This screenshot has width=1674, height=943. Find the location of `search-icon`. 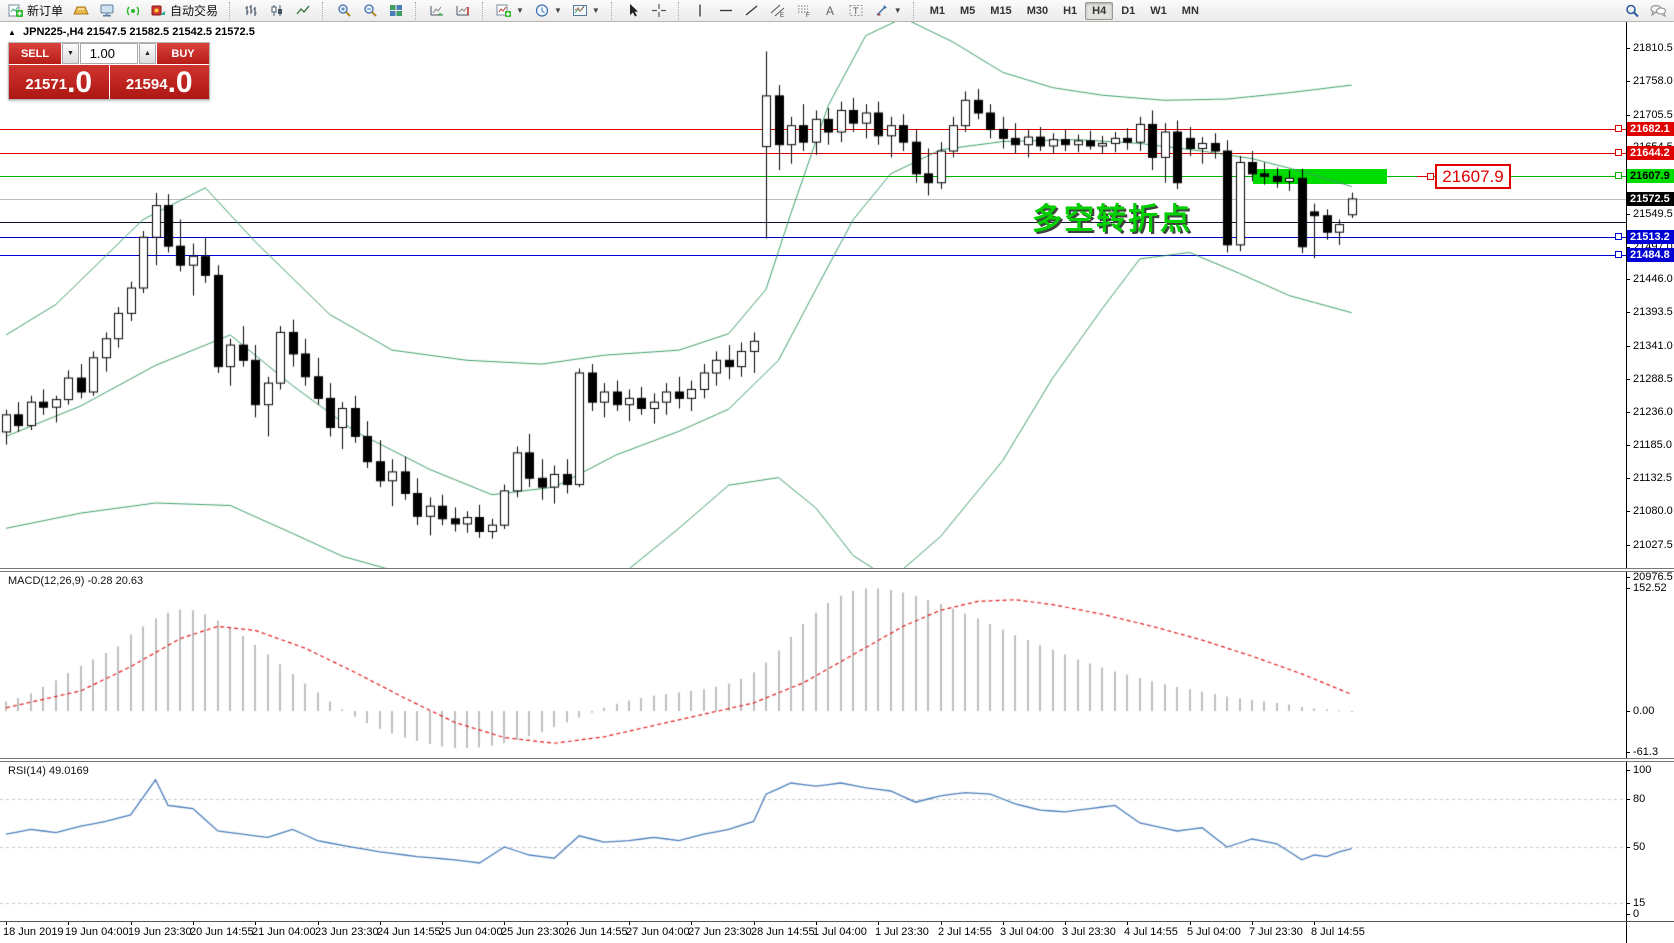

search-icon is located at coordinates (1632, 11).